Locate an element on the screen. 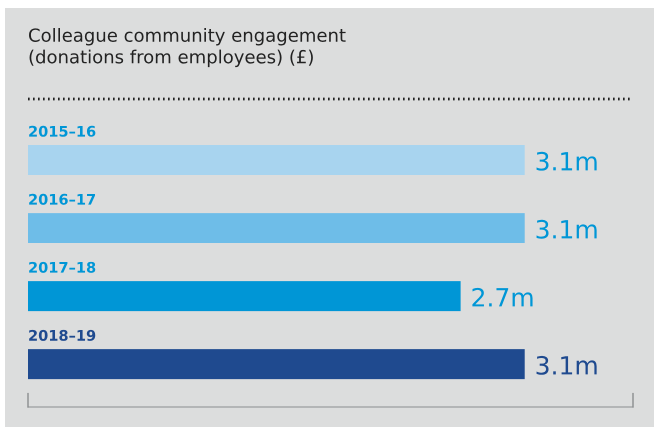  y-tick-label: 2016–17 is located at coordinates (62, 199).